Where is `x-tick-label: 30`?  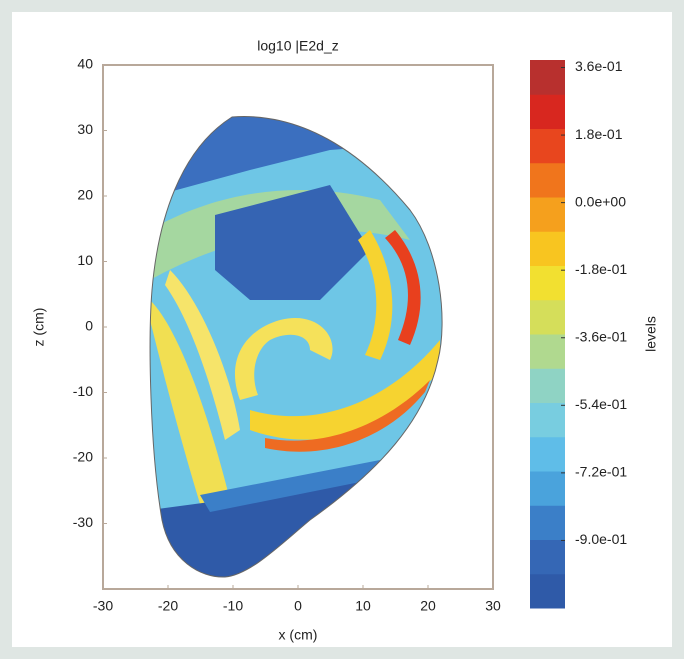 x-tick-label: 30 is located at coordinates (493, 606).